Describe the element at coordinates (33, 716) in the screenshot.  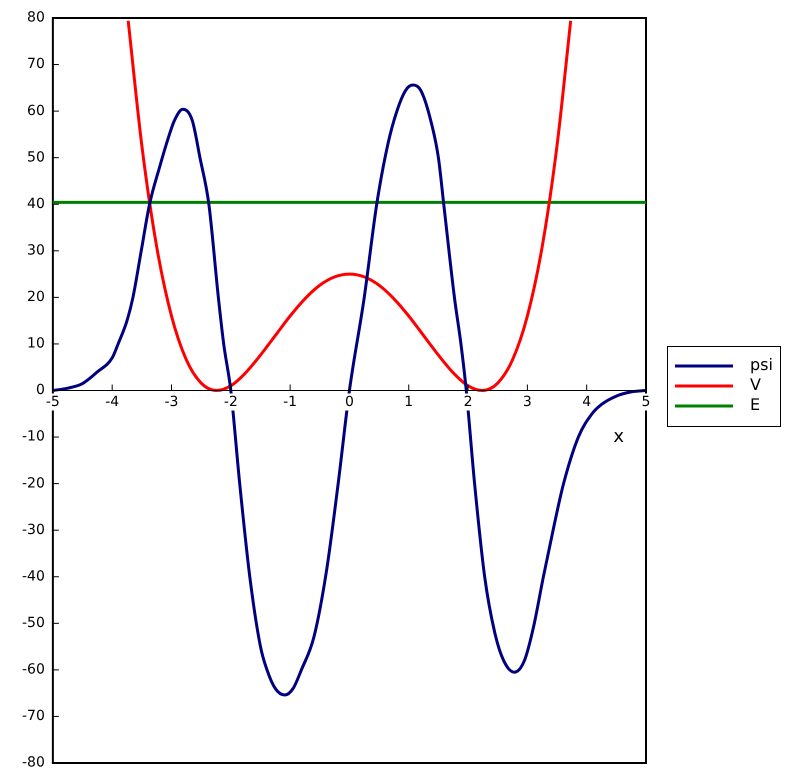
I see `y-tick-label: -70` at that location.